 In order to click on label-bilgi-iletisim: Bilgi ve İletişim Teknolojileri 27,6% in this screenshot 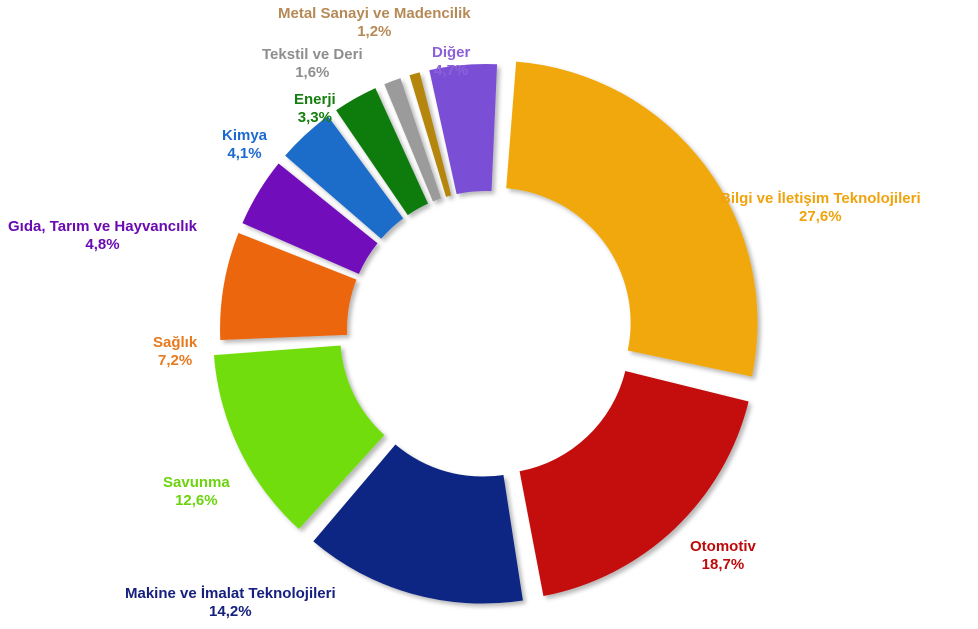, I will do `click(820, 208)`.